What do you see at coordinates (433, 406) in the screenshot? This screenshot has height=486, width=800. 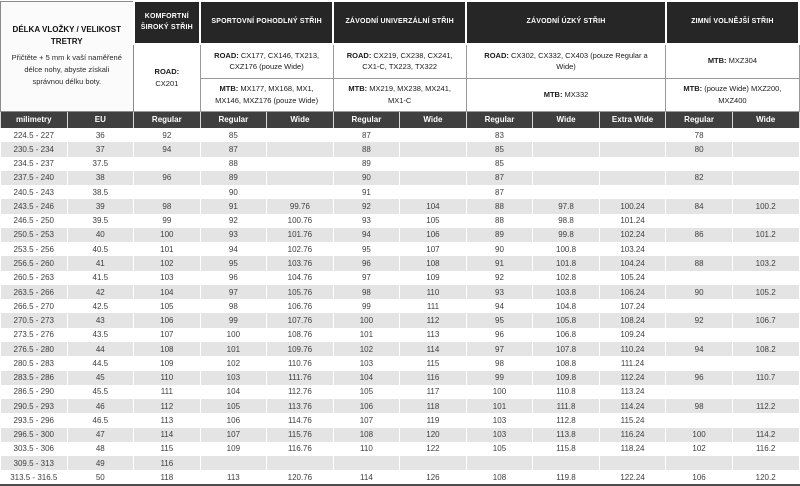 I see `cell-last-length: 118` at bounding box center [433, 406].